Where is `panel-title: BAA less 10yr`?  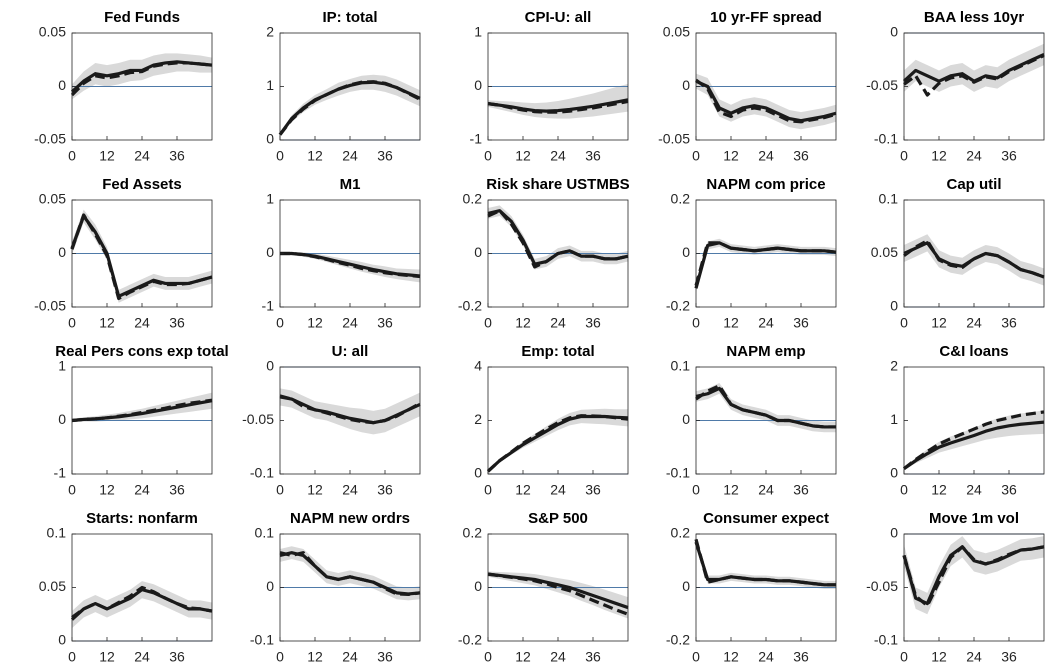
panel-title: BAA less 10yr is located at coordinates (974, 17).